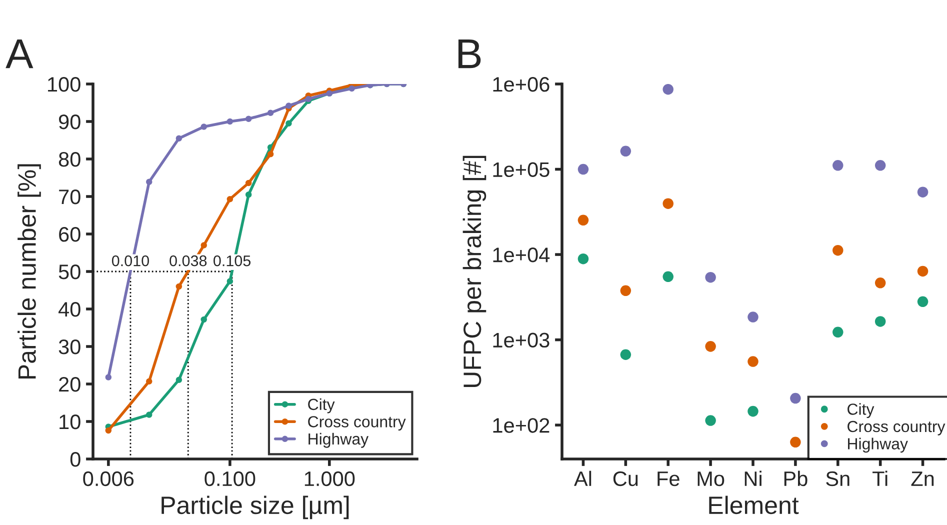 Image resolution: width=947 pixels, height=525 pixels. I want to click on x-axis-title: Particle size [µm], so click(255, 508).